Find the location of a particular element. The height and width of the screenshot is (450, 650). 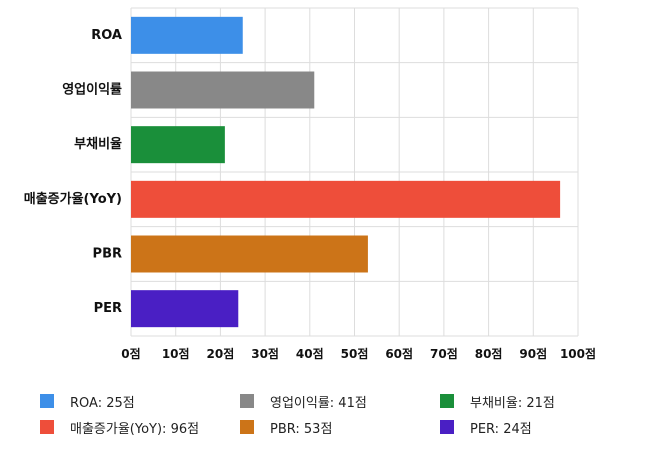

legend-item: 매출증가율(YoY): 96점 is located at coordinates (140, 427).